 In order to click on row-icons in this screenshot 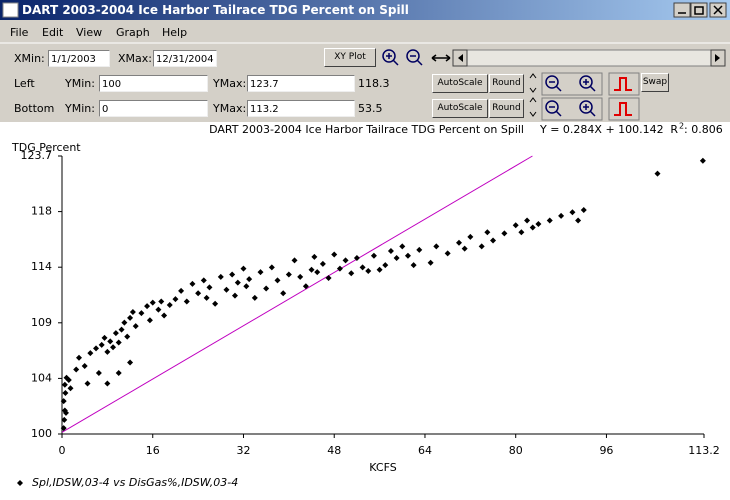, I will do `click(584, 96)`.